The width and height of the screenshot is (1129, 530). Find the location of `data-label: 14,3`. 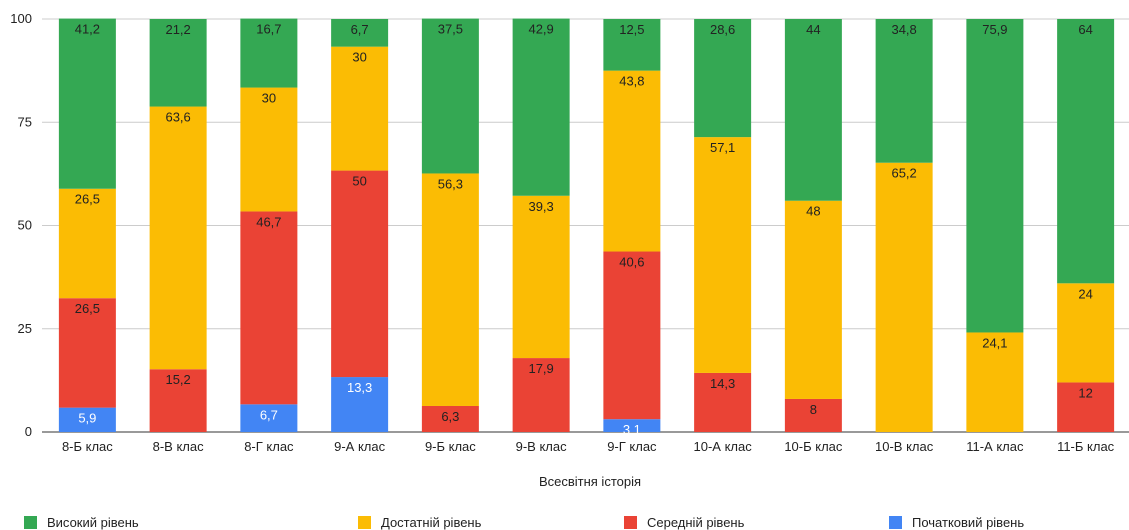

data-label: 14,3 is located at coordinates (722, 383).